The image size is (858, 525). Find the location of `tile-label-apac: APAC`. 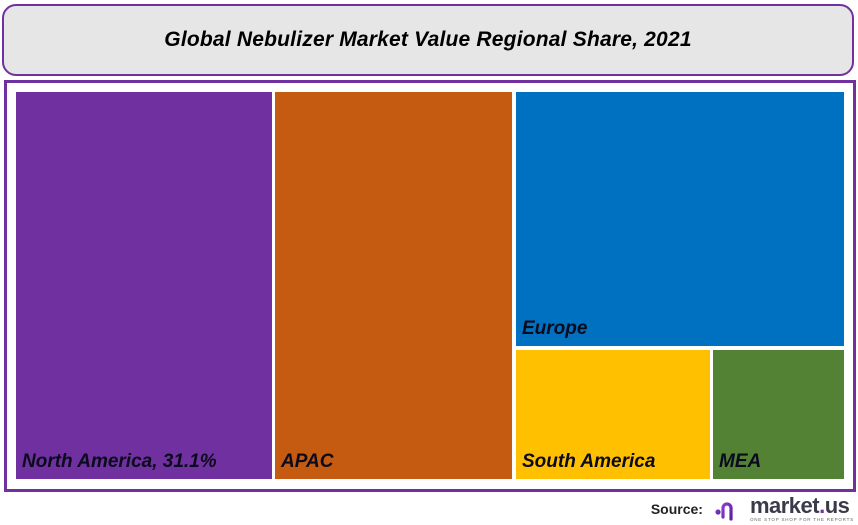

tile-label-apac: APAC is located at coordinates (307, 461).